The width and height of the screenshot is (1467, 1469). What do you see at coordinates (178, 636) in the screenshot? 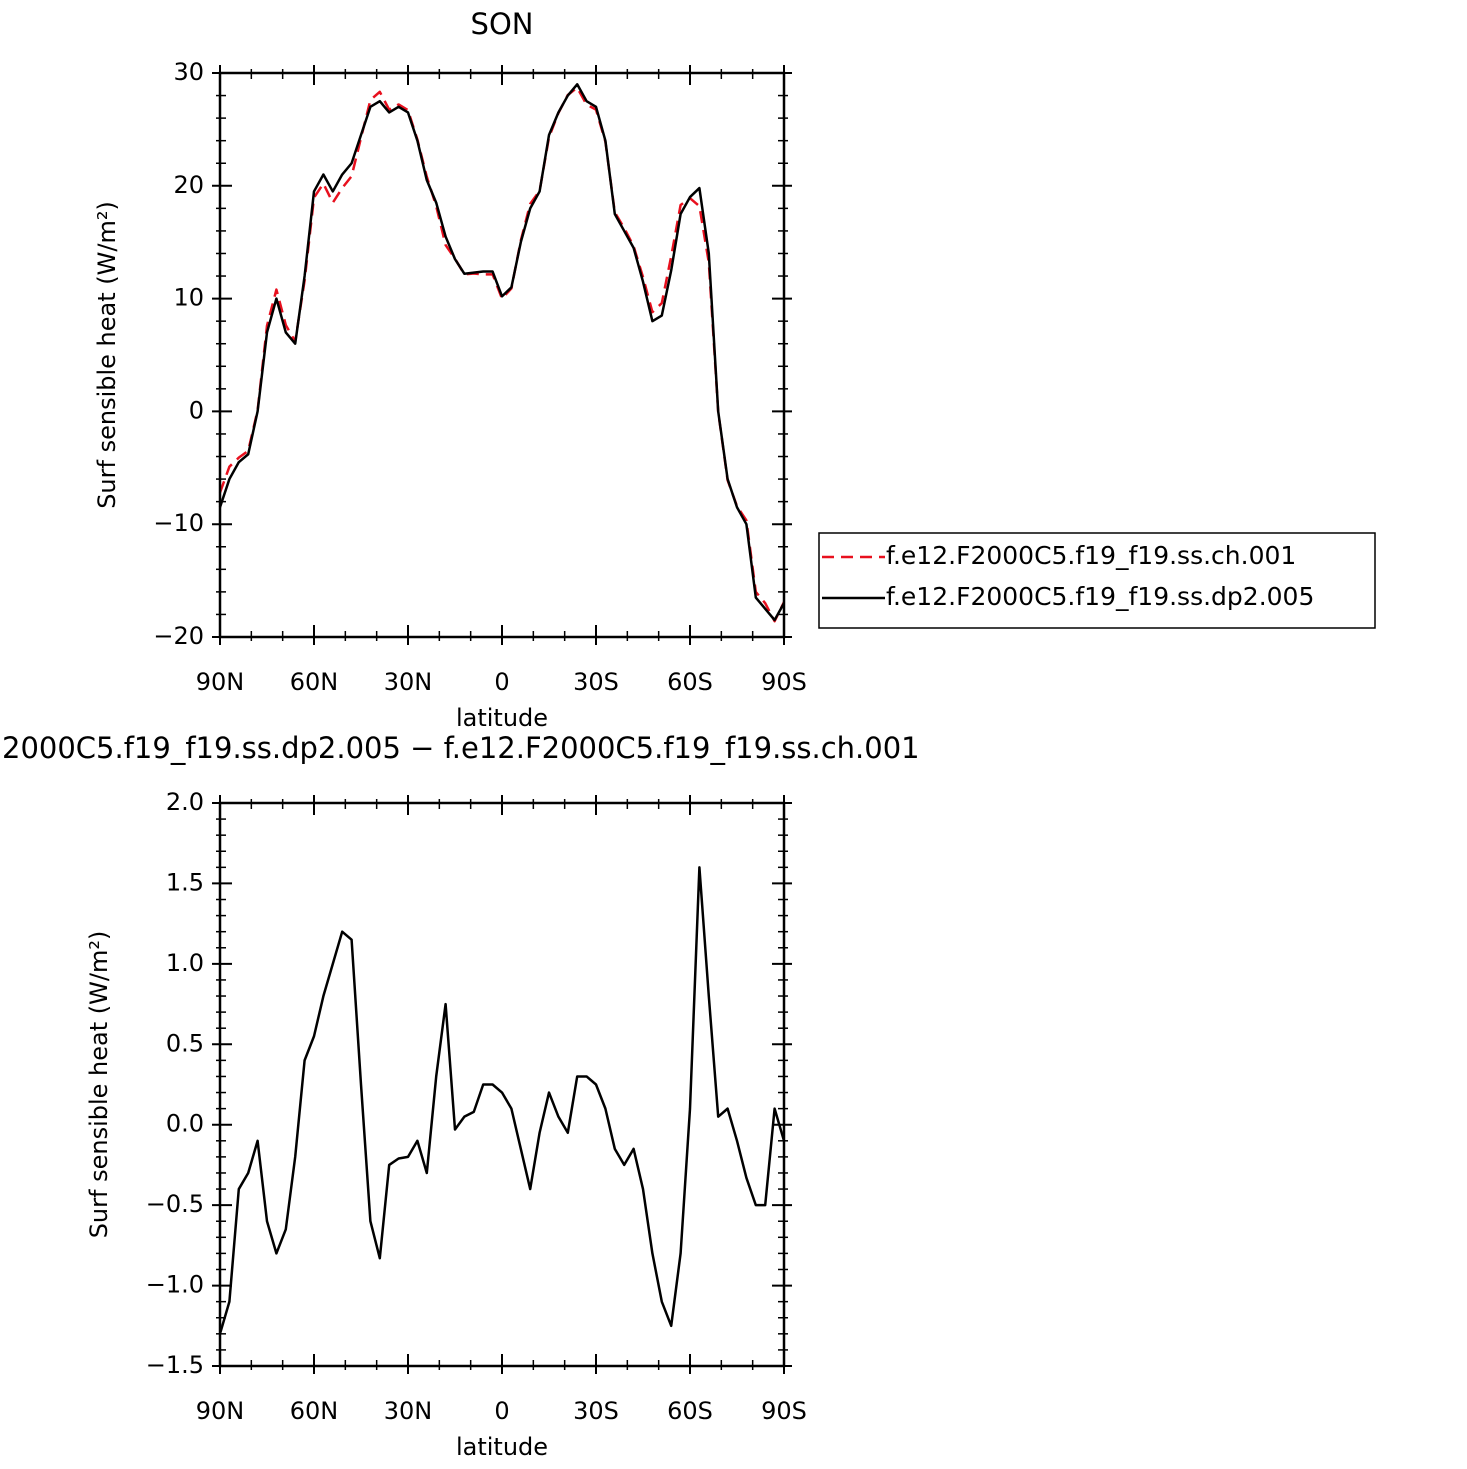
I see `y-tick-label: −20` at bounding box center [178, 636].